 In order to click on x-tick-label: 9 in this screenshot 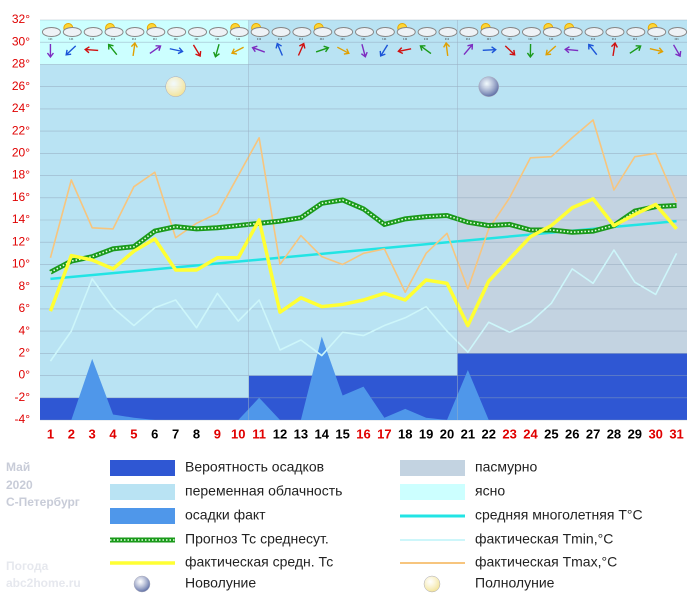, I will do `click(217, 433)`.